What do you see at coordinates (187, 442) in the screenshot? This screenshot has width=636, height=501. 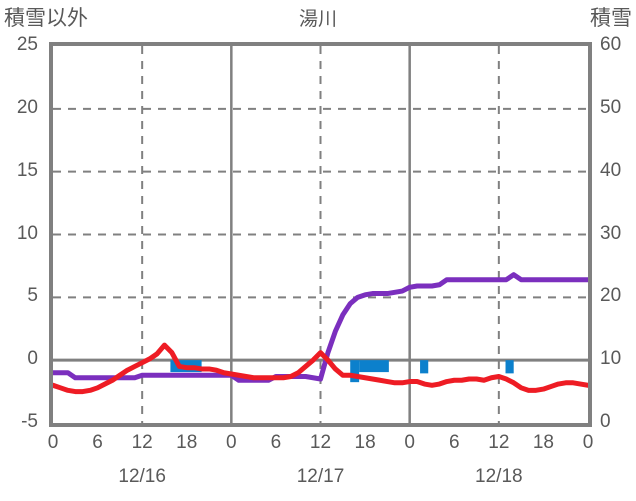 I see `x-tick-3: 18` at bounding box center [187, 442].